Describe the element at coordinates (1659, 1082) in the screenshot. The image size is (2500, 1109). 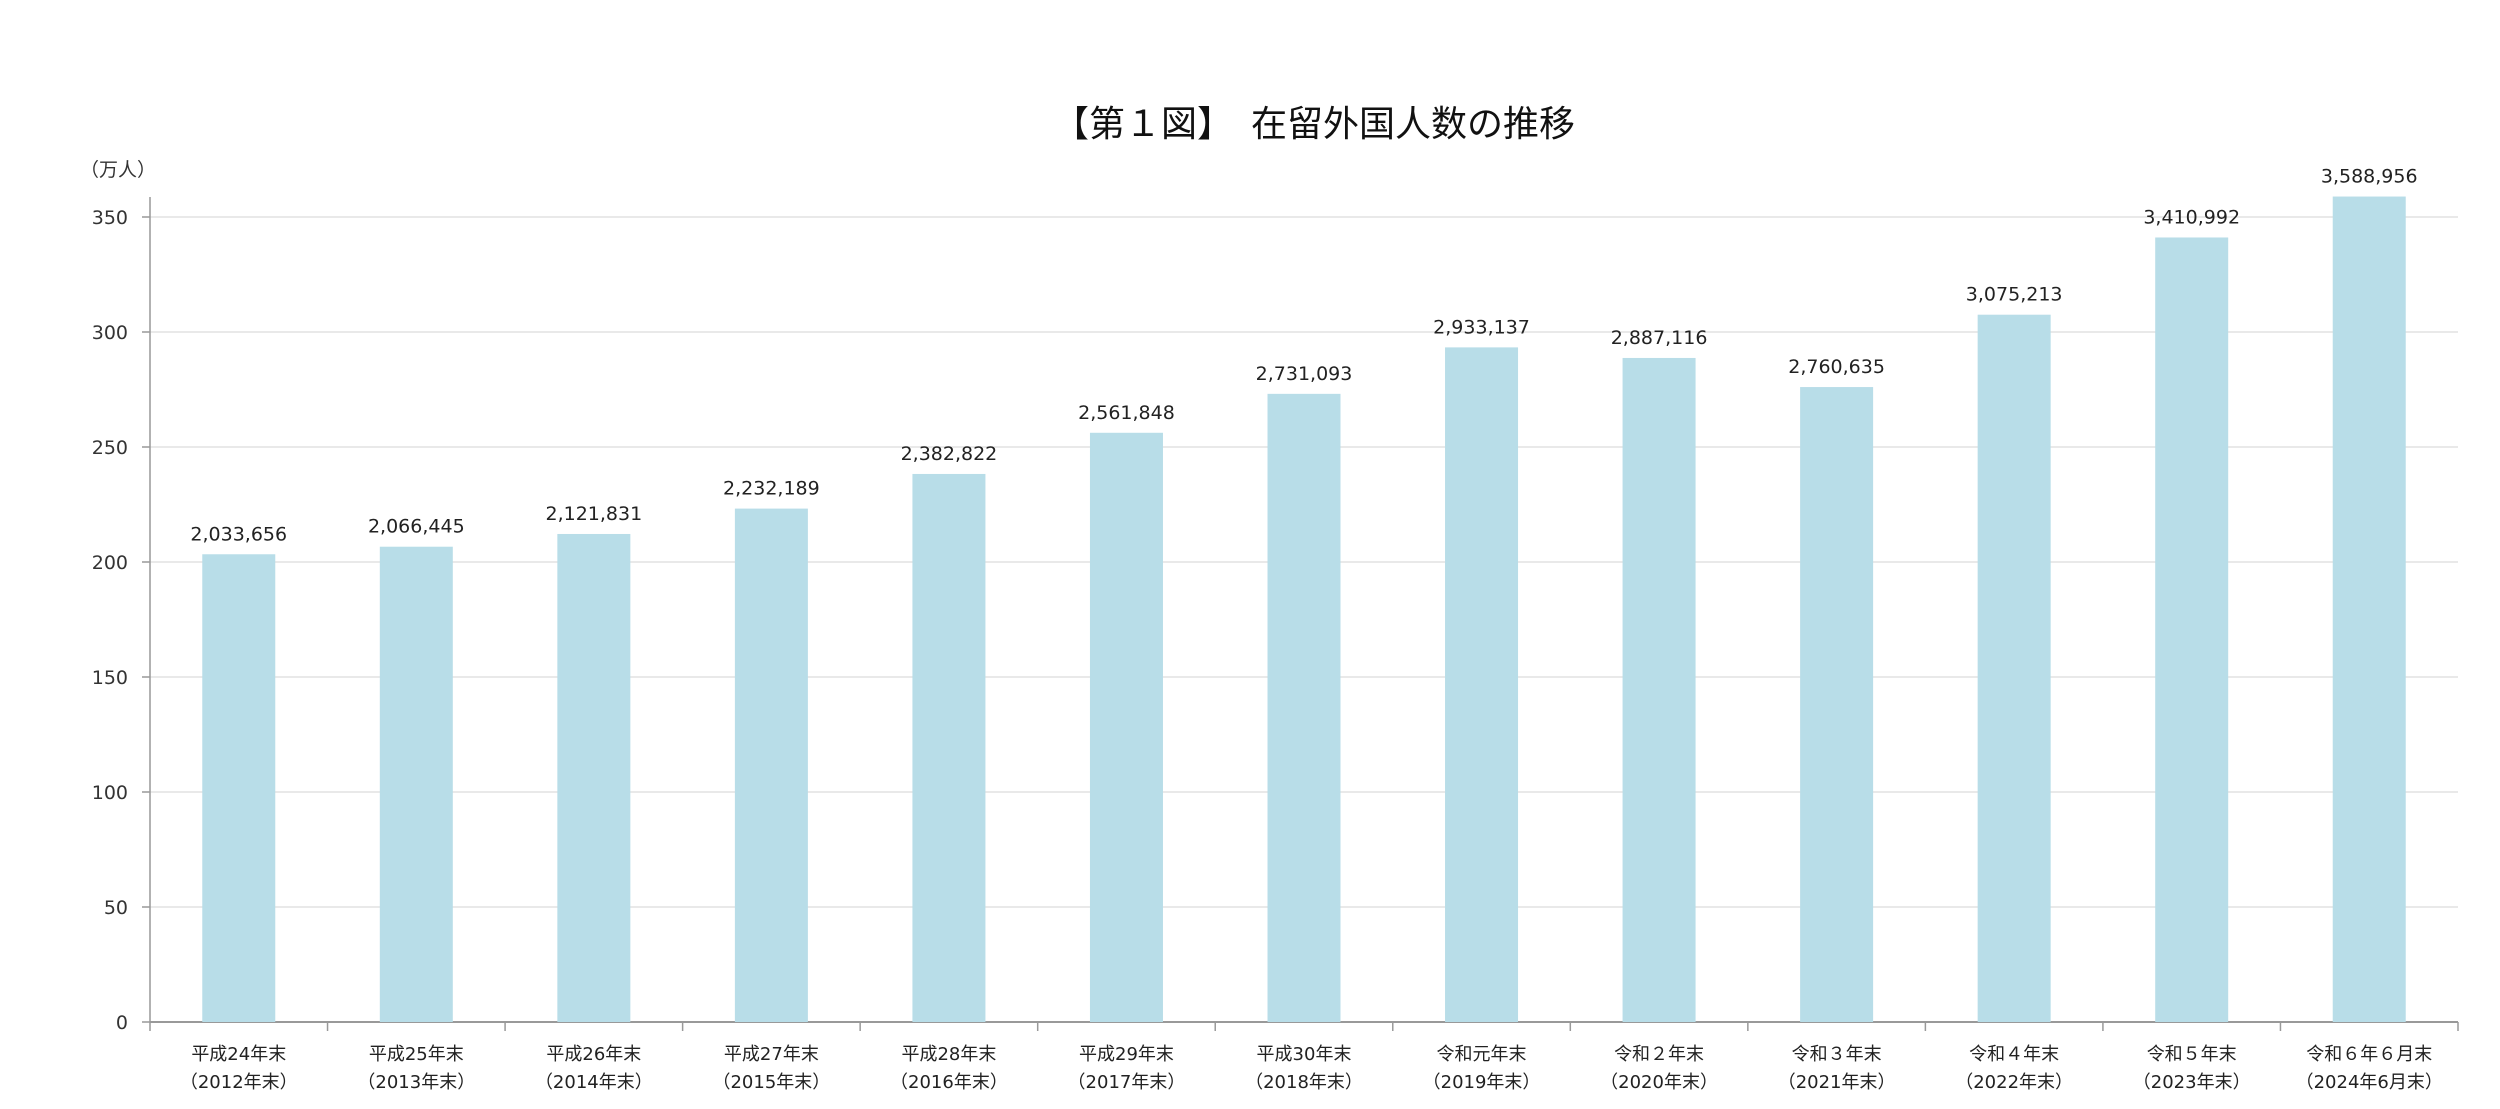
I see `x-tick-sublabel: （2020年末）` at that location.